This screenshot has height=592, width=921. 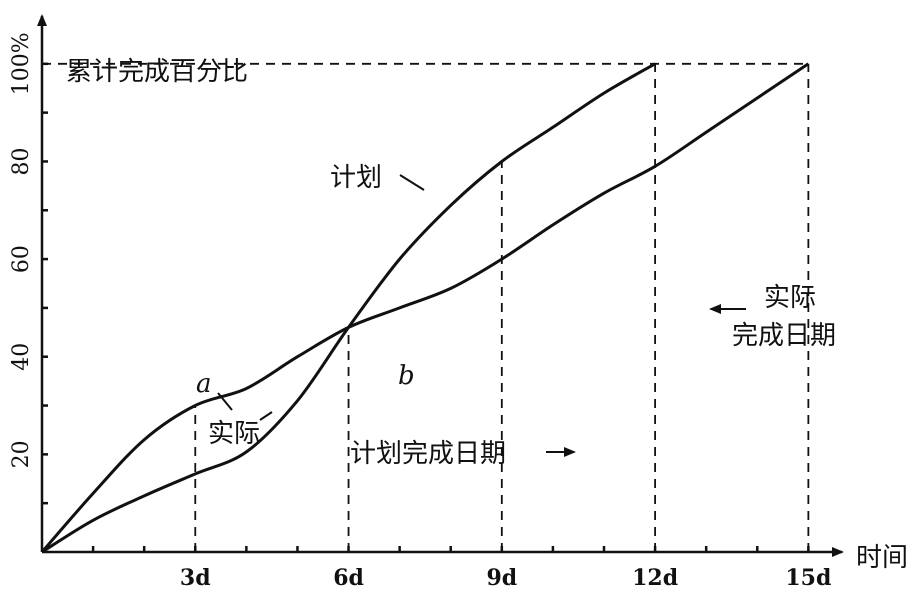 What do you see at coordinates (21, 454) in the screenshot?
I see `y-tick-label: 20` at bounding box center [21, 454].